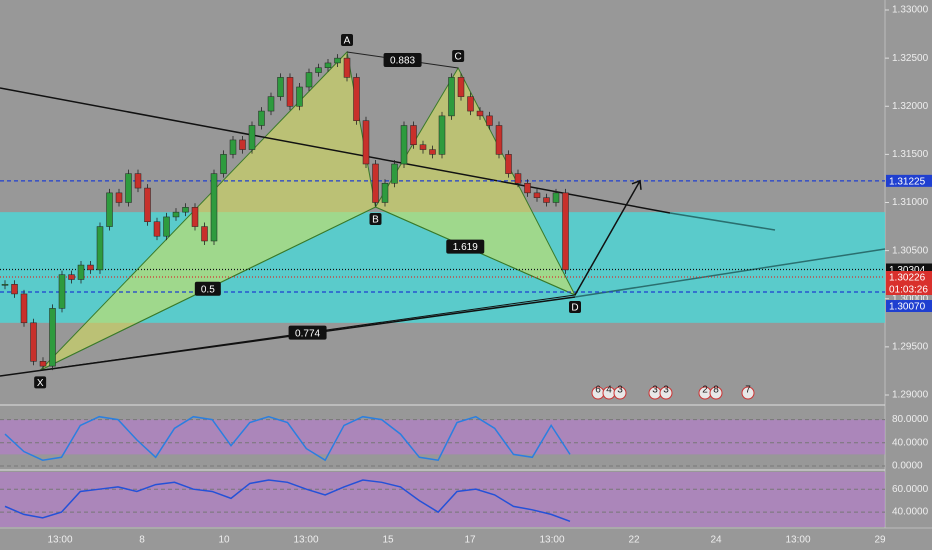 The height and width of the screenshot is (550, 932). Describe the element at coordinates (705, 390) in the screenshot. I see `event-label: 2` at that location.